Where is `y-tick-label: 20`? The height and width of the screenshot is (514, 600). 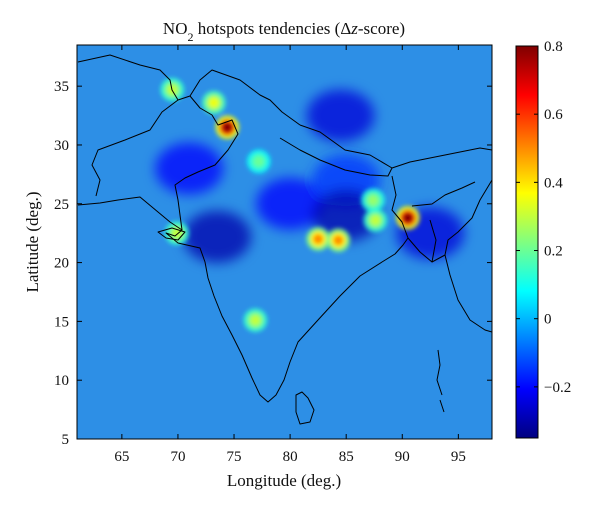 y-tick-label: 20 is located at coordinates (61, 264).